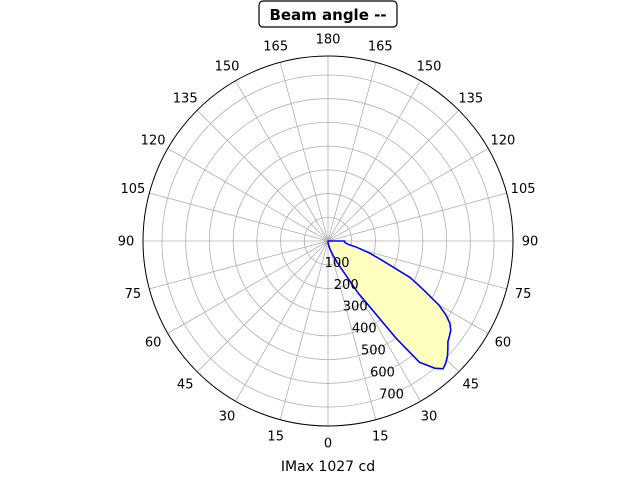  Describe the element at coordinates (382, 373) in the screenshot. I see `radial-tick-label: 600` at that location.